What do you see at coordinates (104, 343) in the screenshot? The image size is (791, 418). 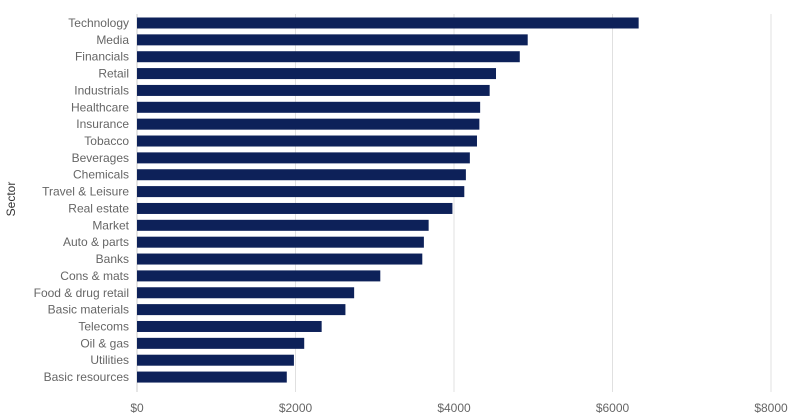 I see `category-label: Oil & gas` at bounding box center [104, 343].